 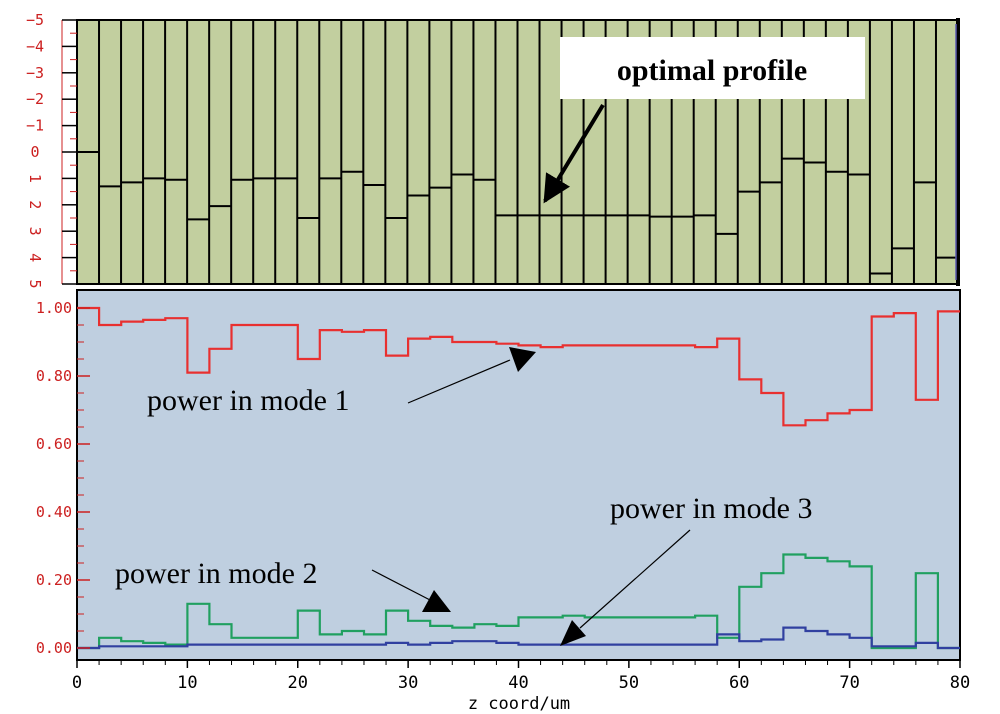 I want to click on profile-y-tick-label: −3, so click(x=35, y=73).